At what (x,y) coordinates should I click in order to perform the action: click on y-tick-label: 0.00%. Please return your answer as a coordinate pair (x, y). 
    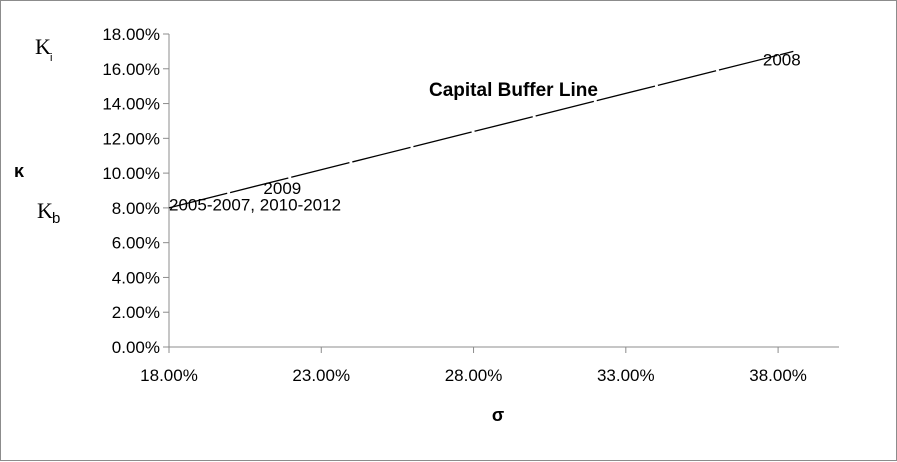
    Looking at the image, I should click on (136, 347).